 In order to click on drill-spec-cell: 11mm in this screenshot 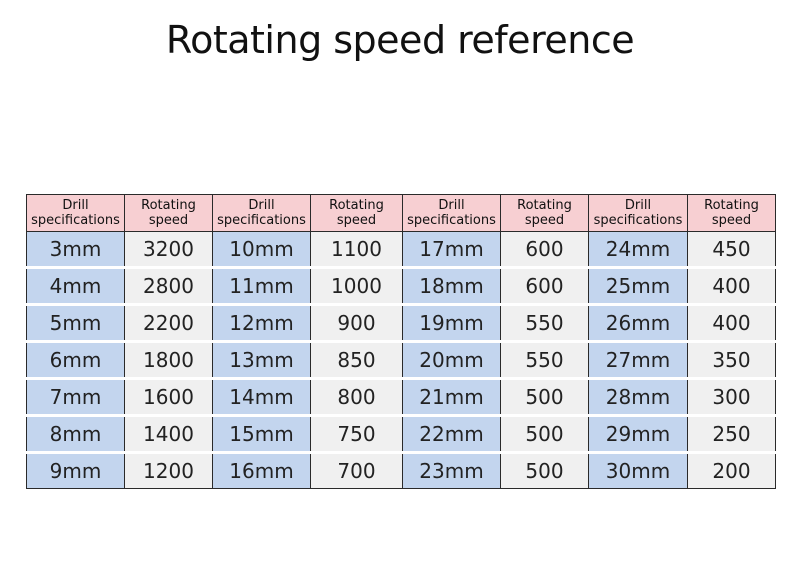, I will do `click(261, 285)`.